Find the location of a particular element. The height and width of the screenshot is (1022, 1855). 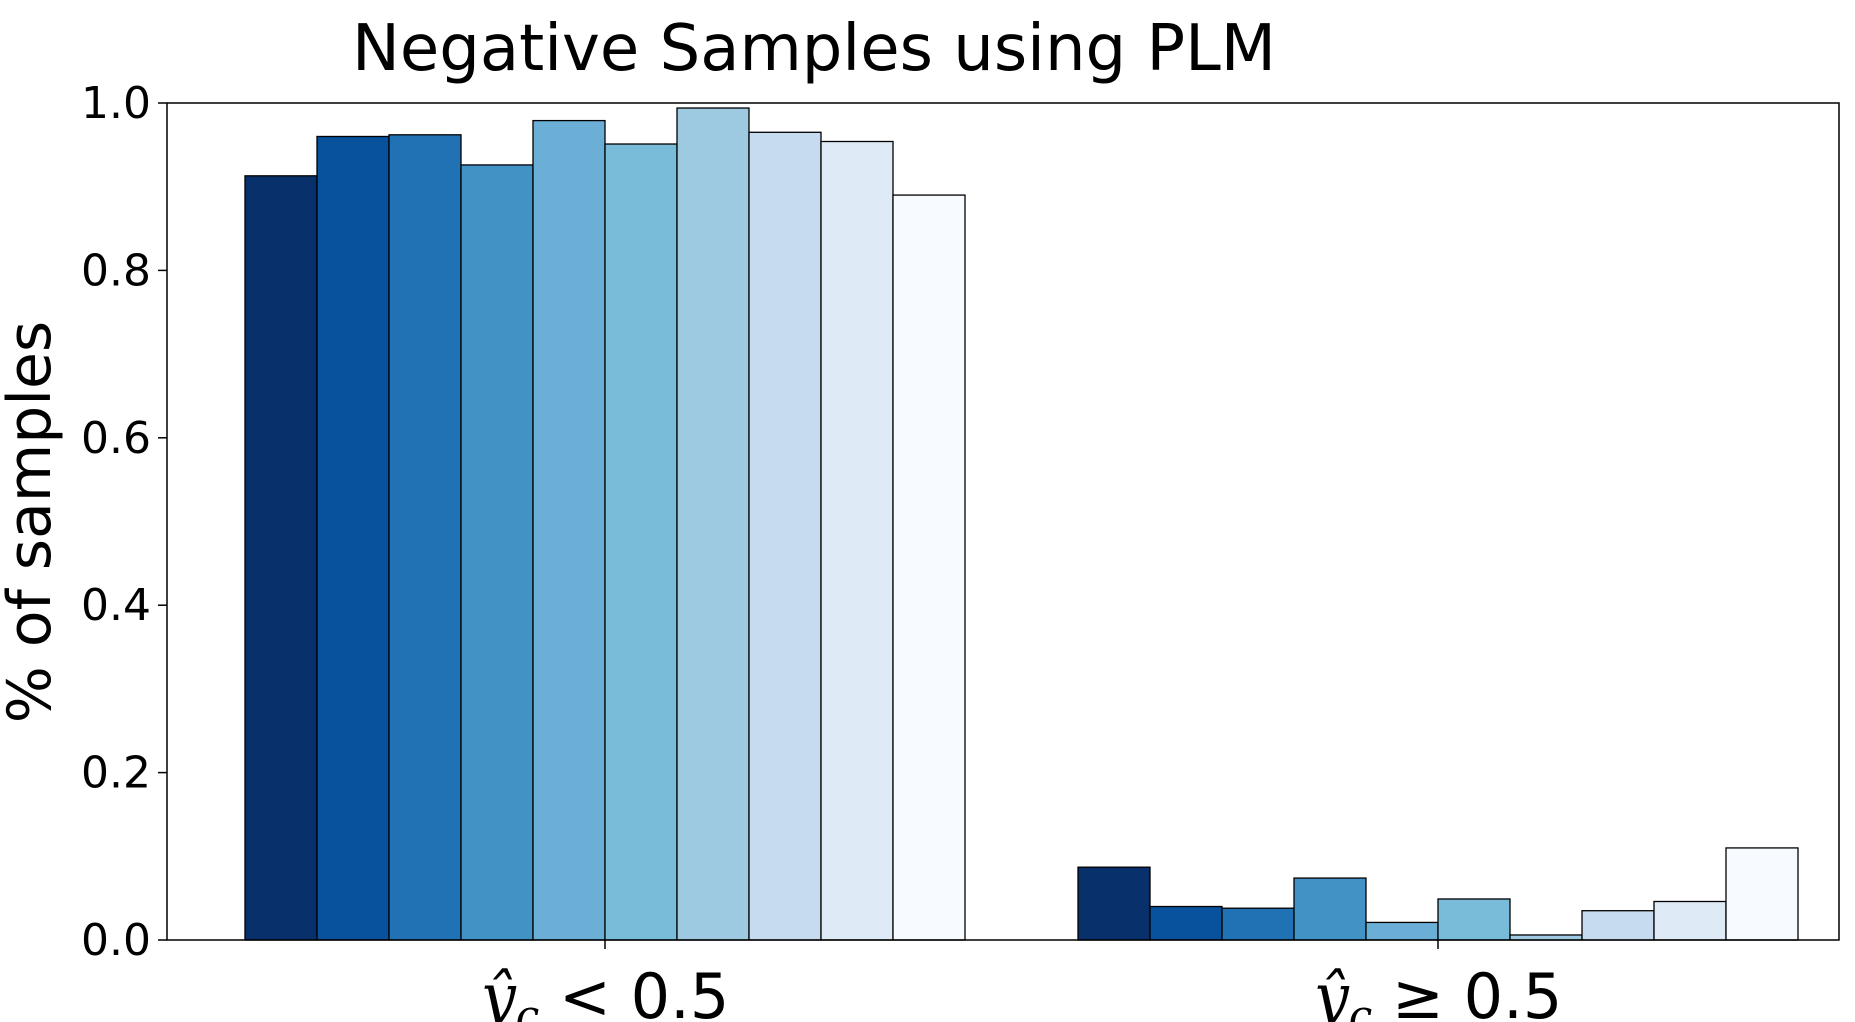

bar-s5-c0 is located at coordinates (641, 542).